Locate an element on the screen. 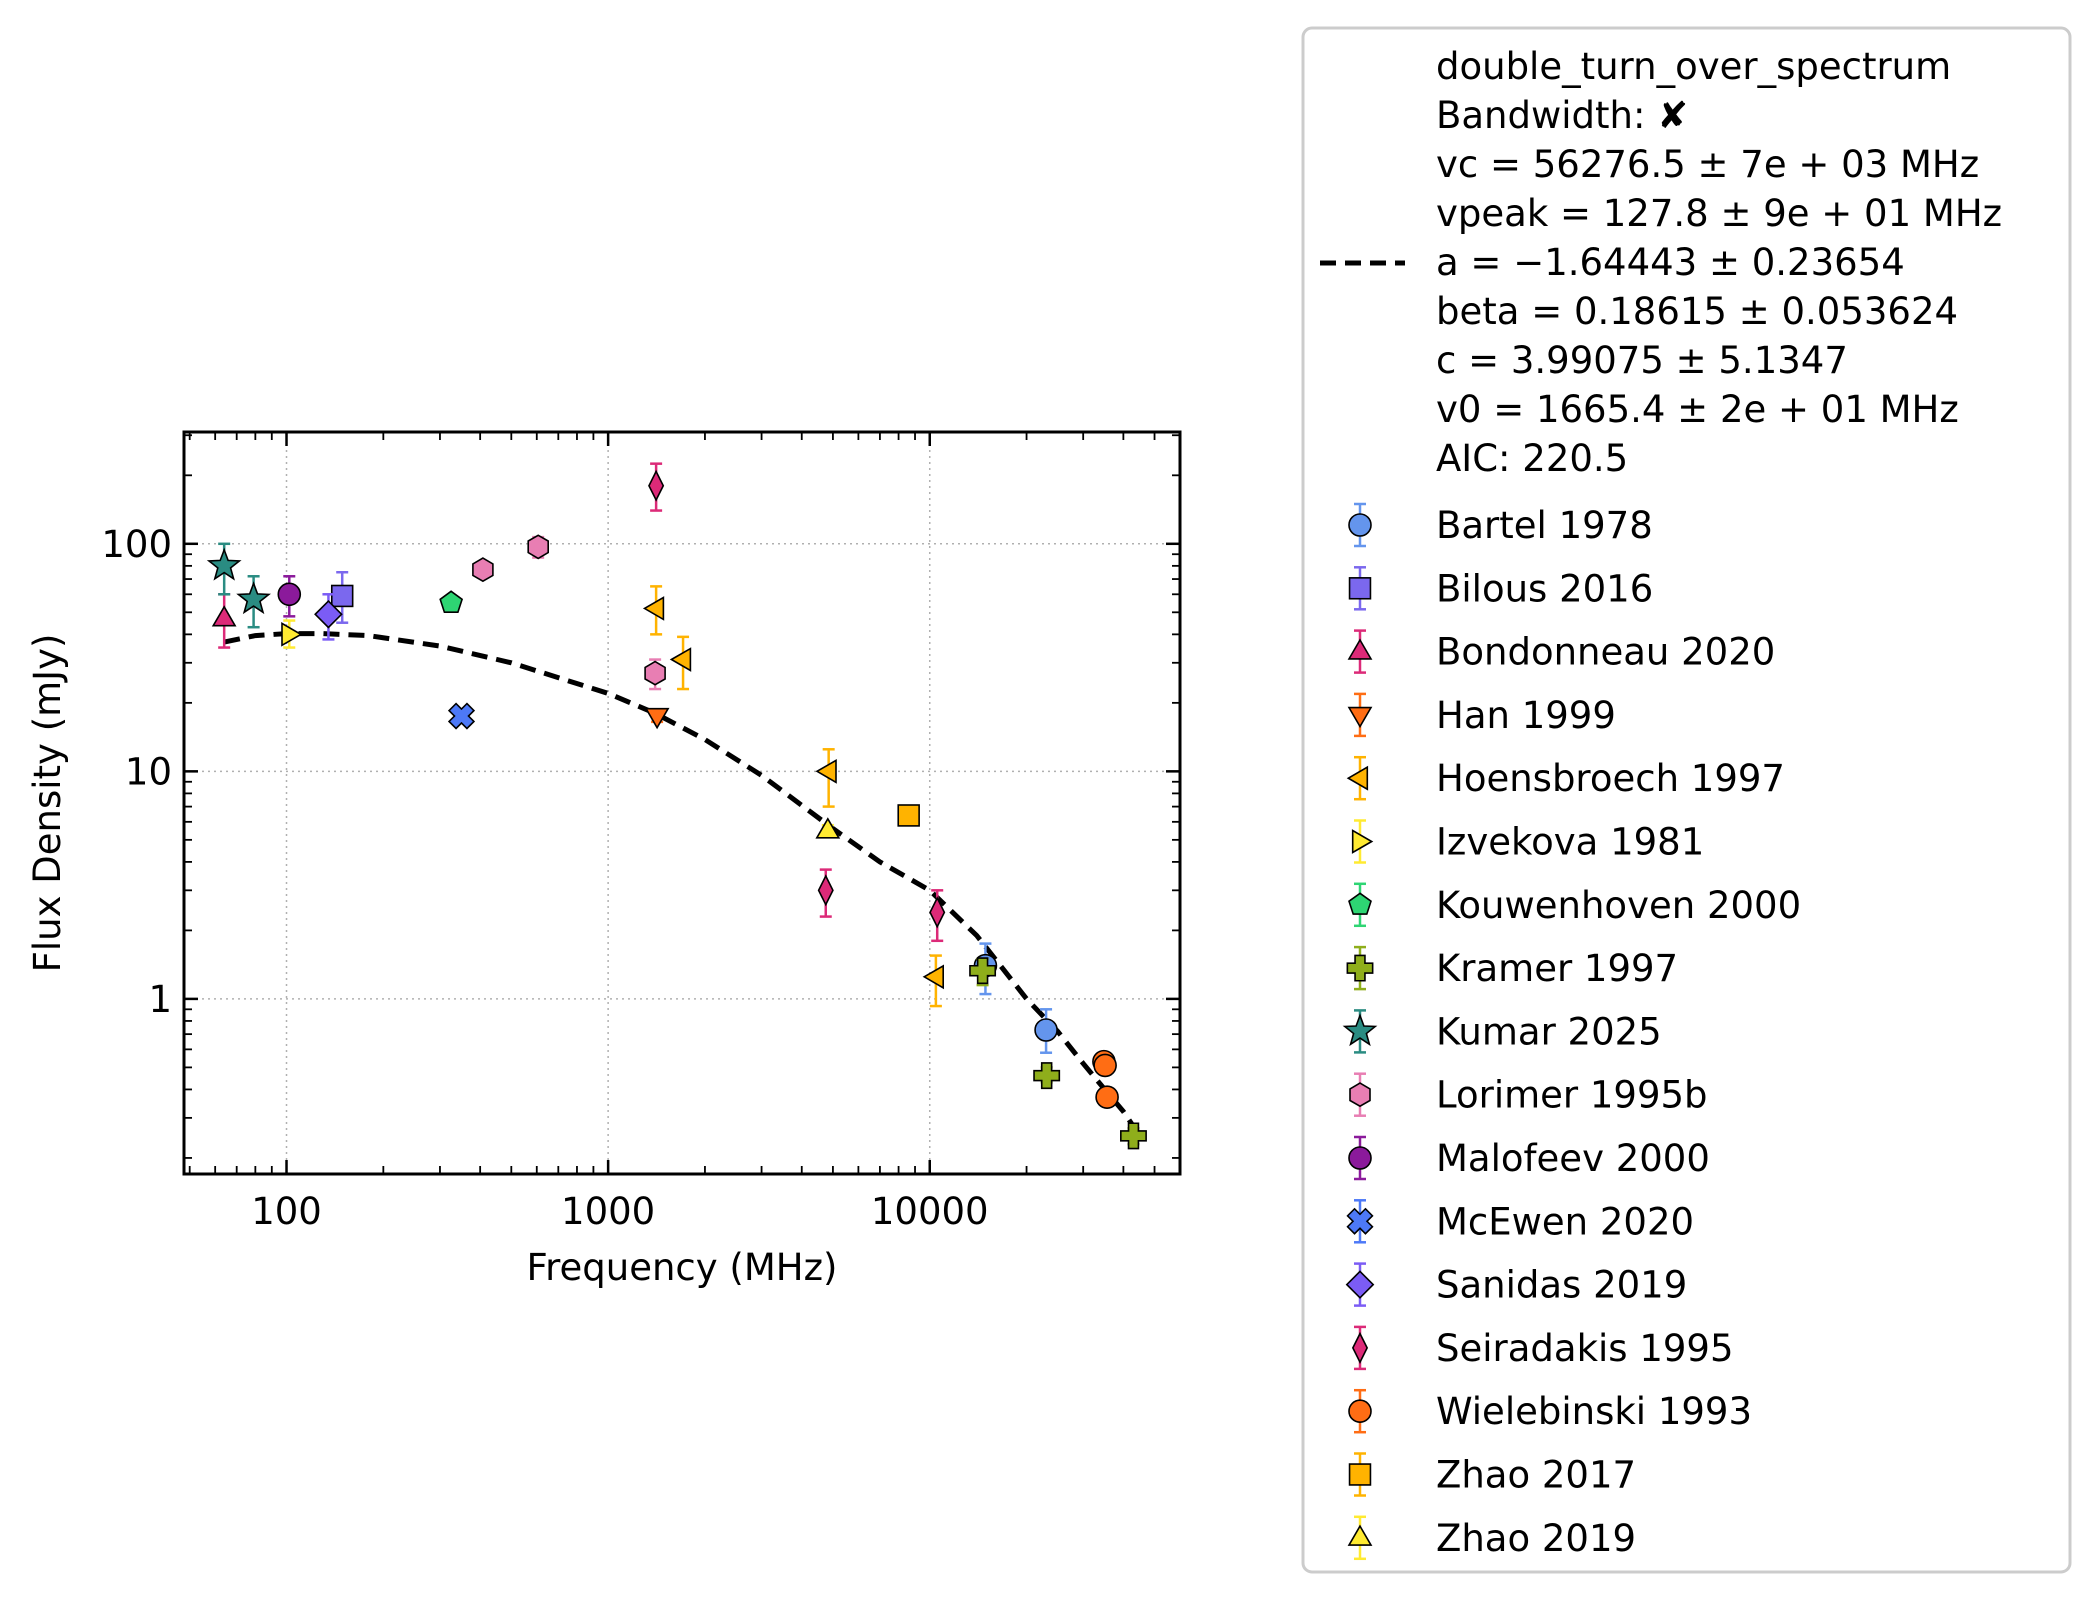 This screenshot has width=2090, height=1597. legend-label: McEwen 2020 is located at coordinates (1565, 1221).